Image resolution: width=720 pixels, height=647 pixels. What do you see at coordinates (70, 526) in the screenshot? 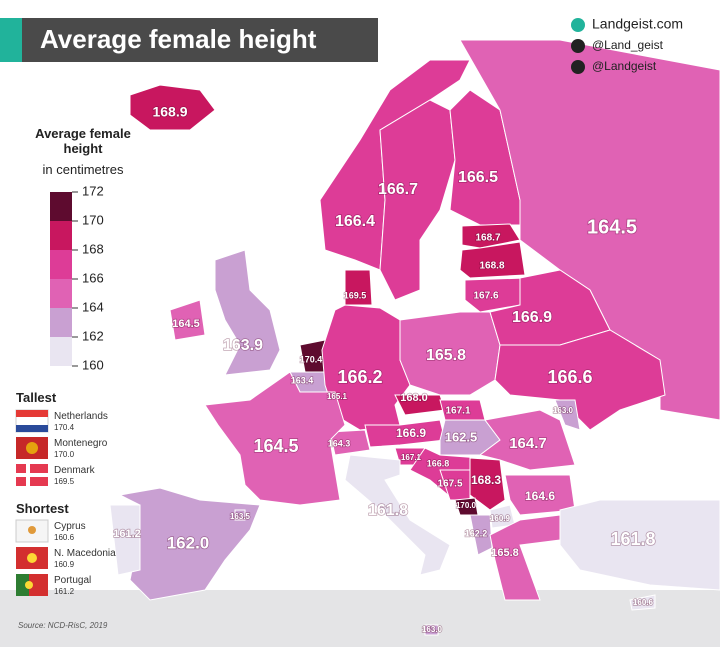
I see `name: Cyprus` at bounding box center [70, 526].